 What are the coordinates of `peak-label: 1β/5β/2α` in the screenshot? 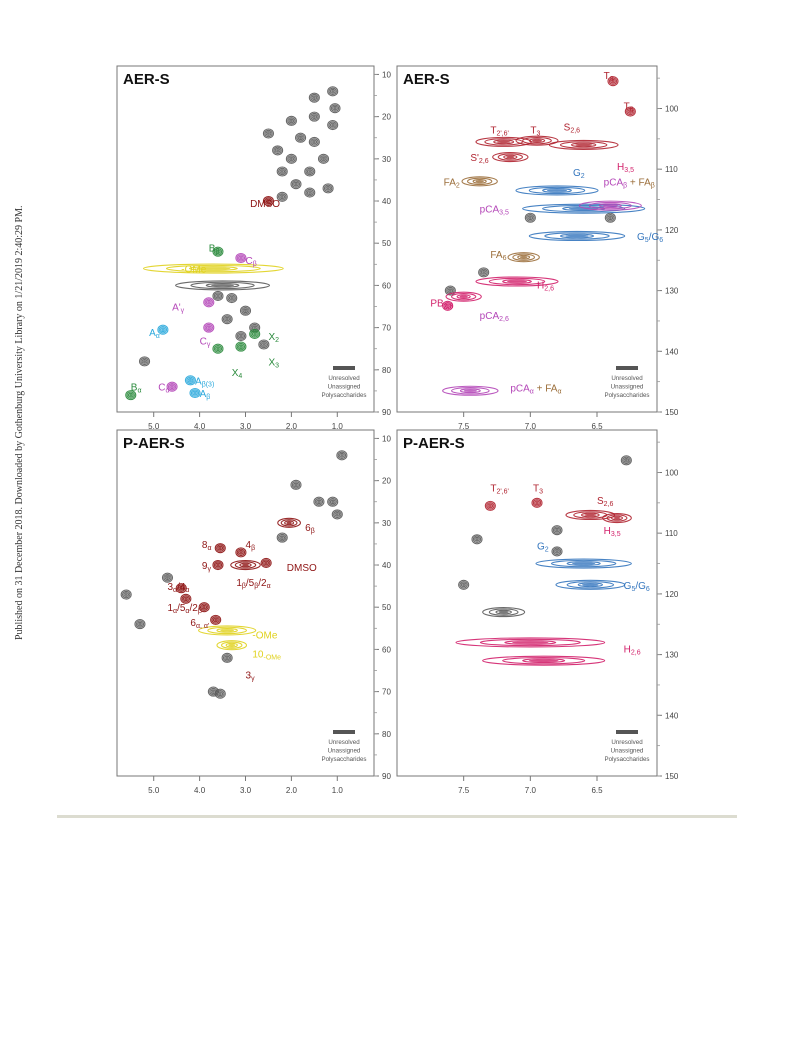 It's located at (253, 584).